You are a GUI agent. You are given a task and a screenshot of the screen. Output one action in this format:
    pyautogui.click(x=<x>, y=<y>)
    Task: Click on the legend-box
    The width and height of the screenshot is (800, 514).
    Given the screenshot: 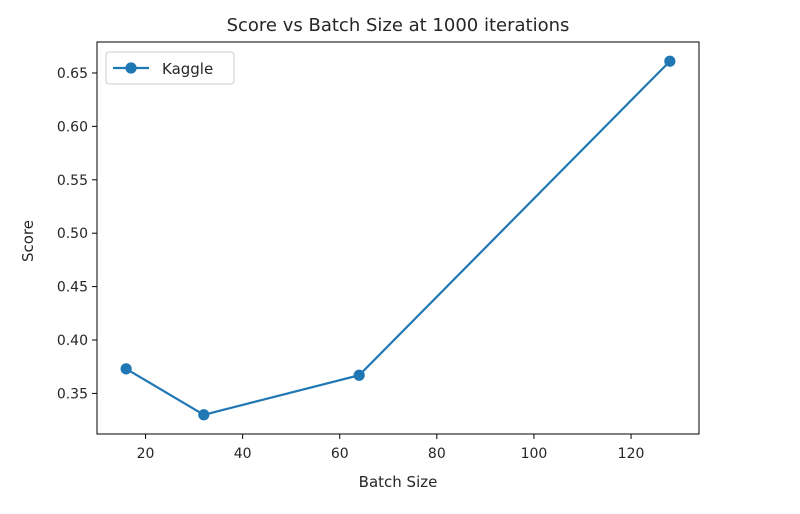 What is the action you would take?
    pyautogui.click(x=170, y=68)
    